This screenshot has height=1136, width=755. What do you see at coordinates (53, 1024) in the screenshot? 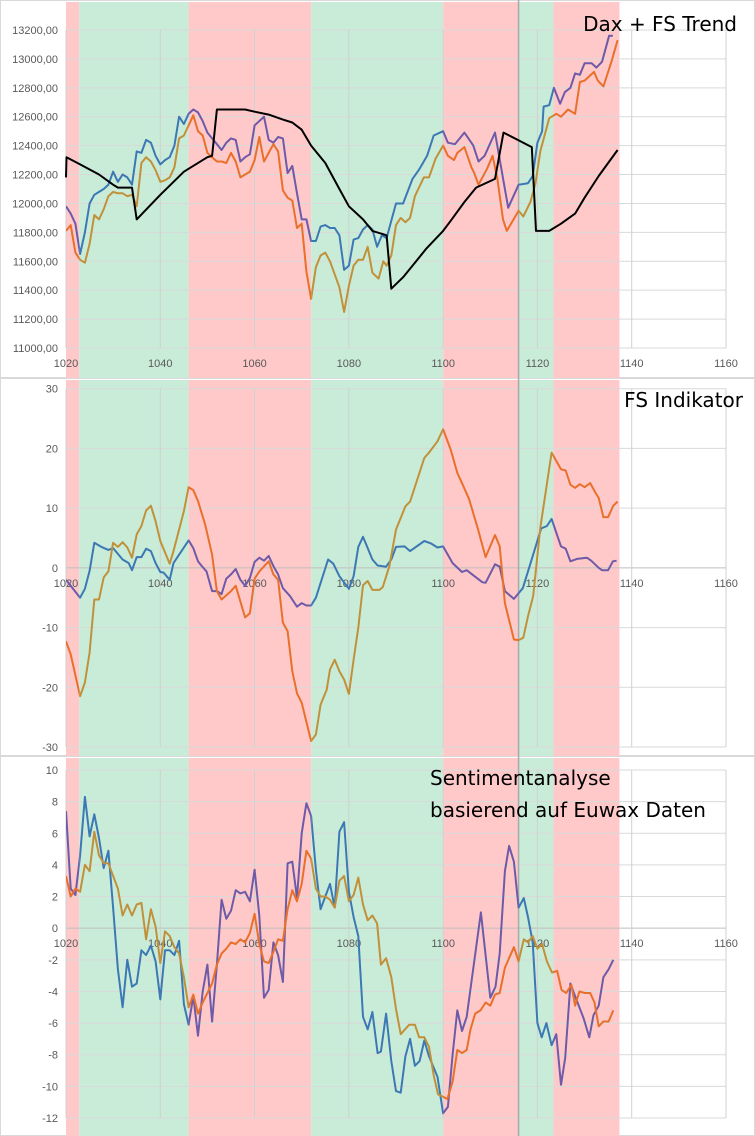
I see `y-tick-label: -6` at bounding box center [53, 1024].